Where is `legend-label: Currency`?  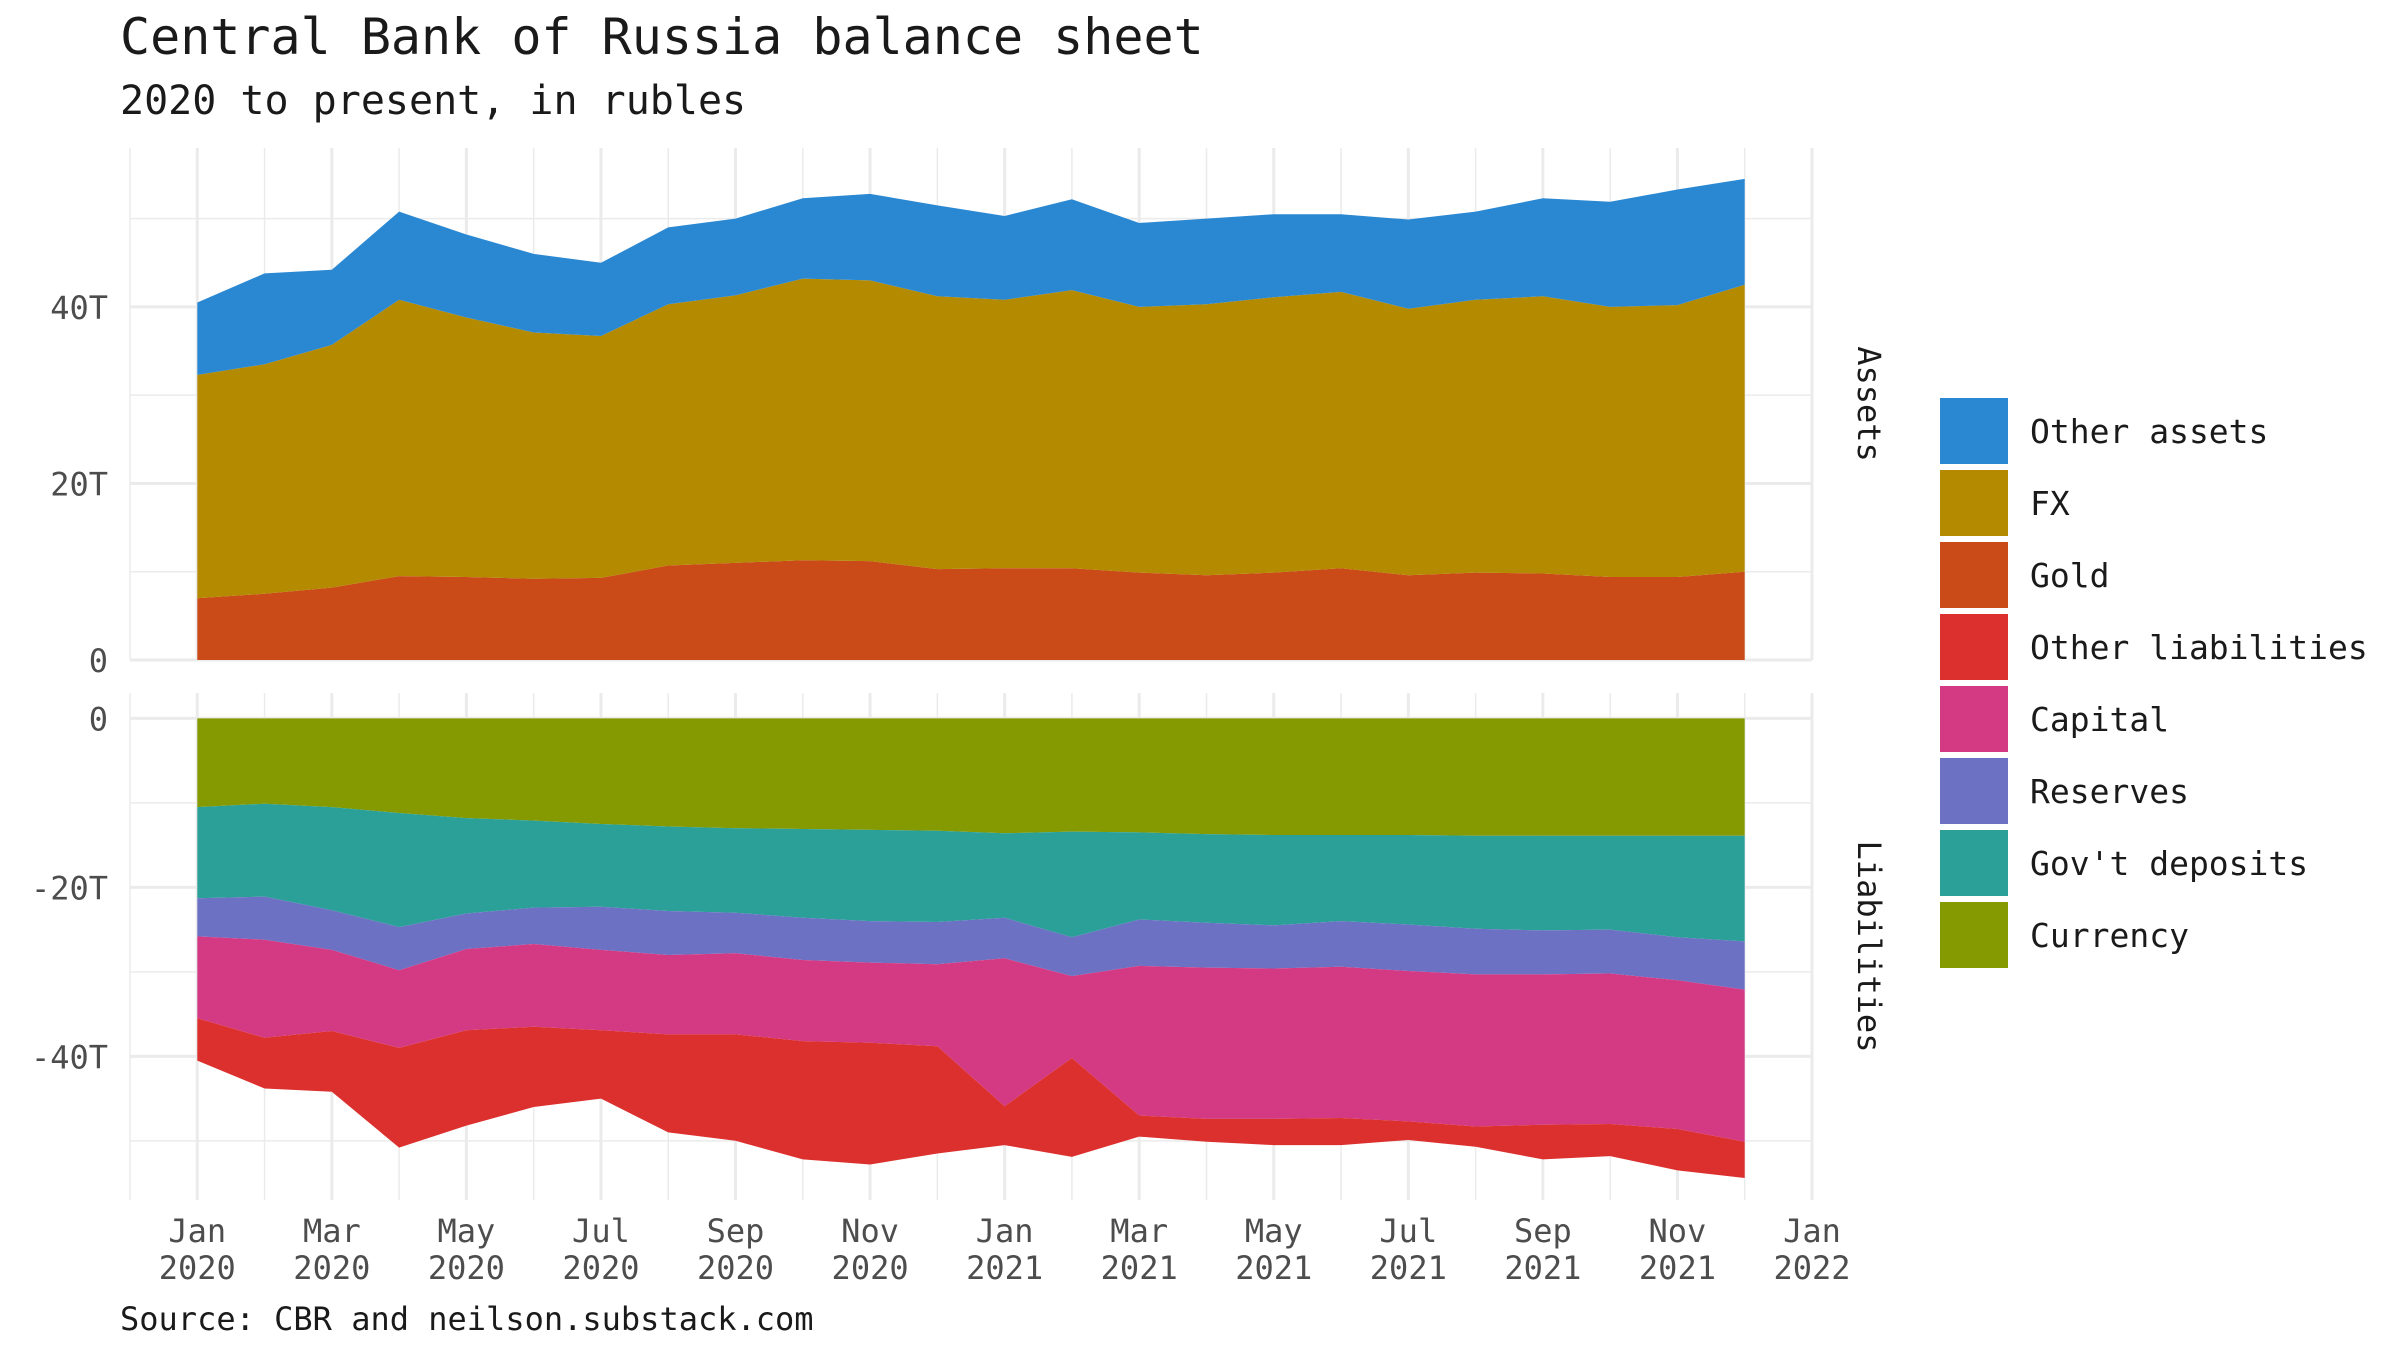 legend-label: Currency is located at coordinates (2109, 935).